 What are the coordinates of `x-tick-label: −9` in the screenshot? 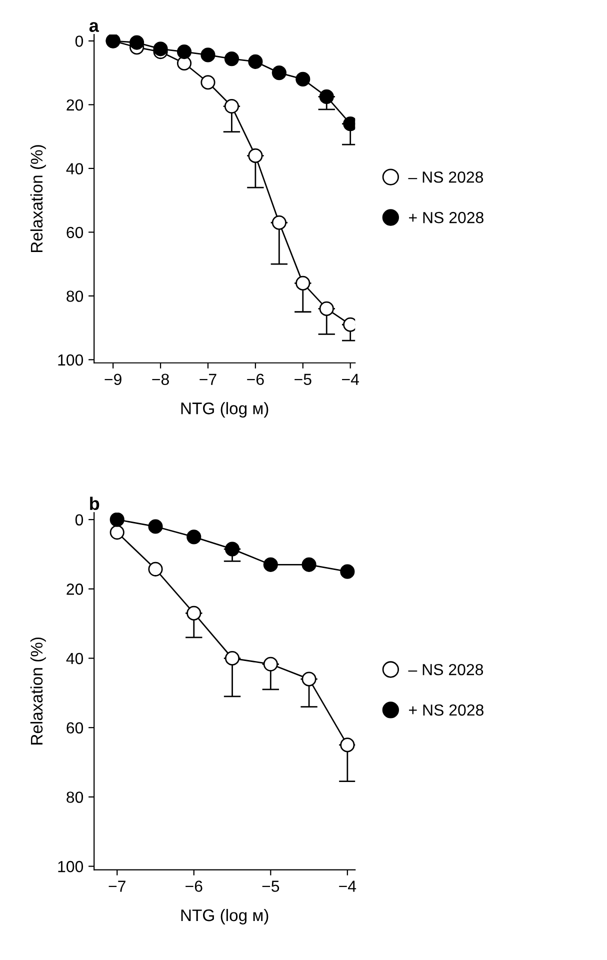 It's located at (113, 380).